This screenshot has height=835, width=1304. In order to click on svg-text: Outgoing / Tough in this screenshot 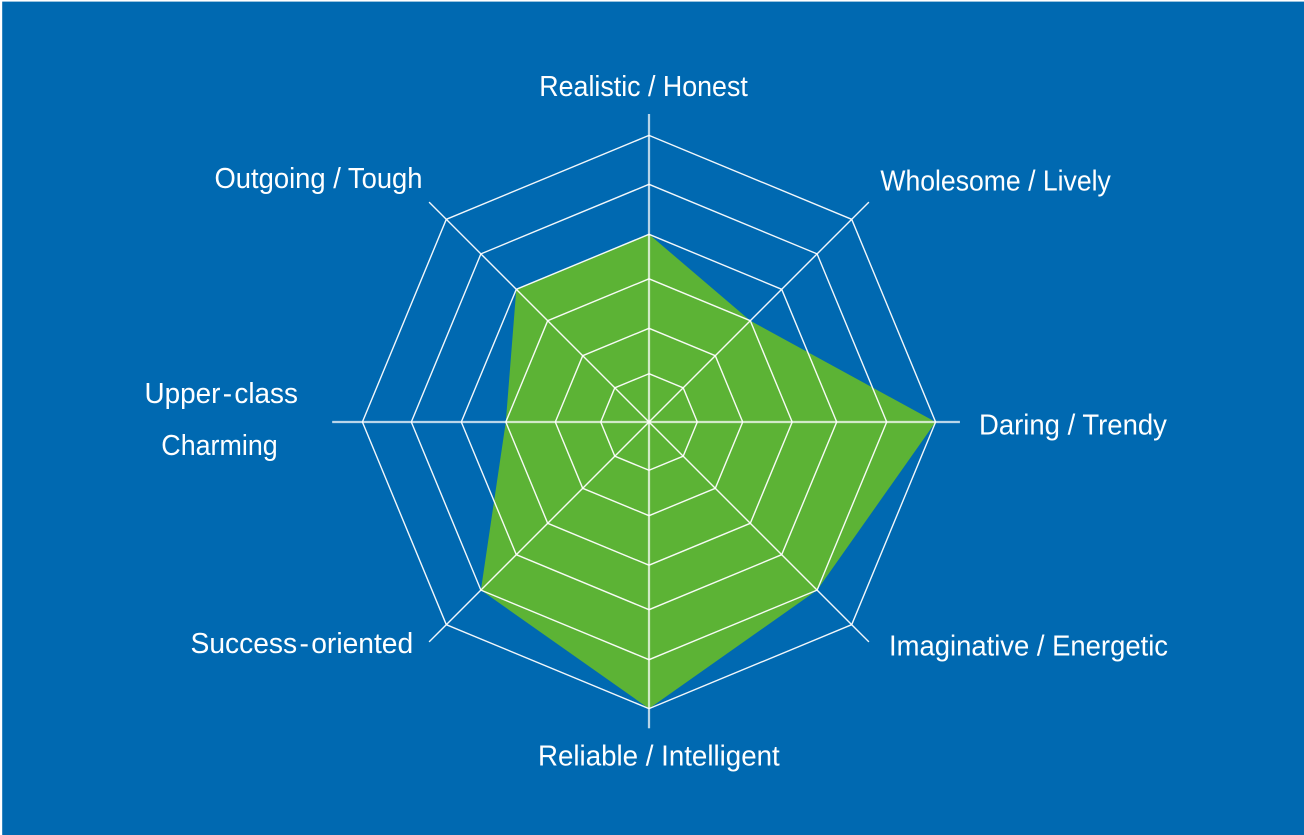, I will do `click(319, 179)`.